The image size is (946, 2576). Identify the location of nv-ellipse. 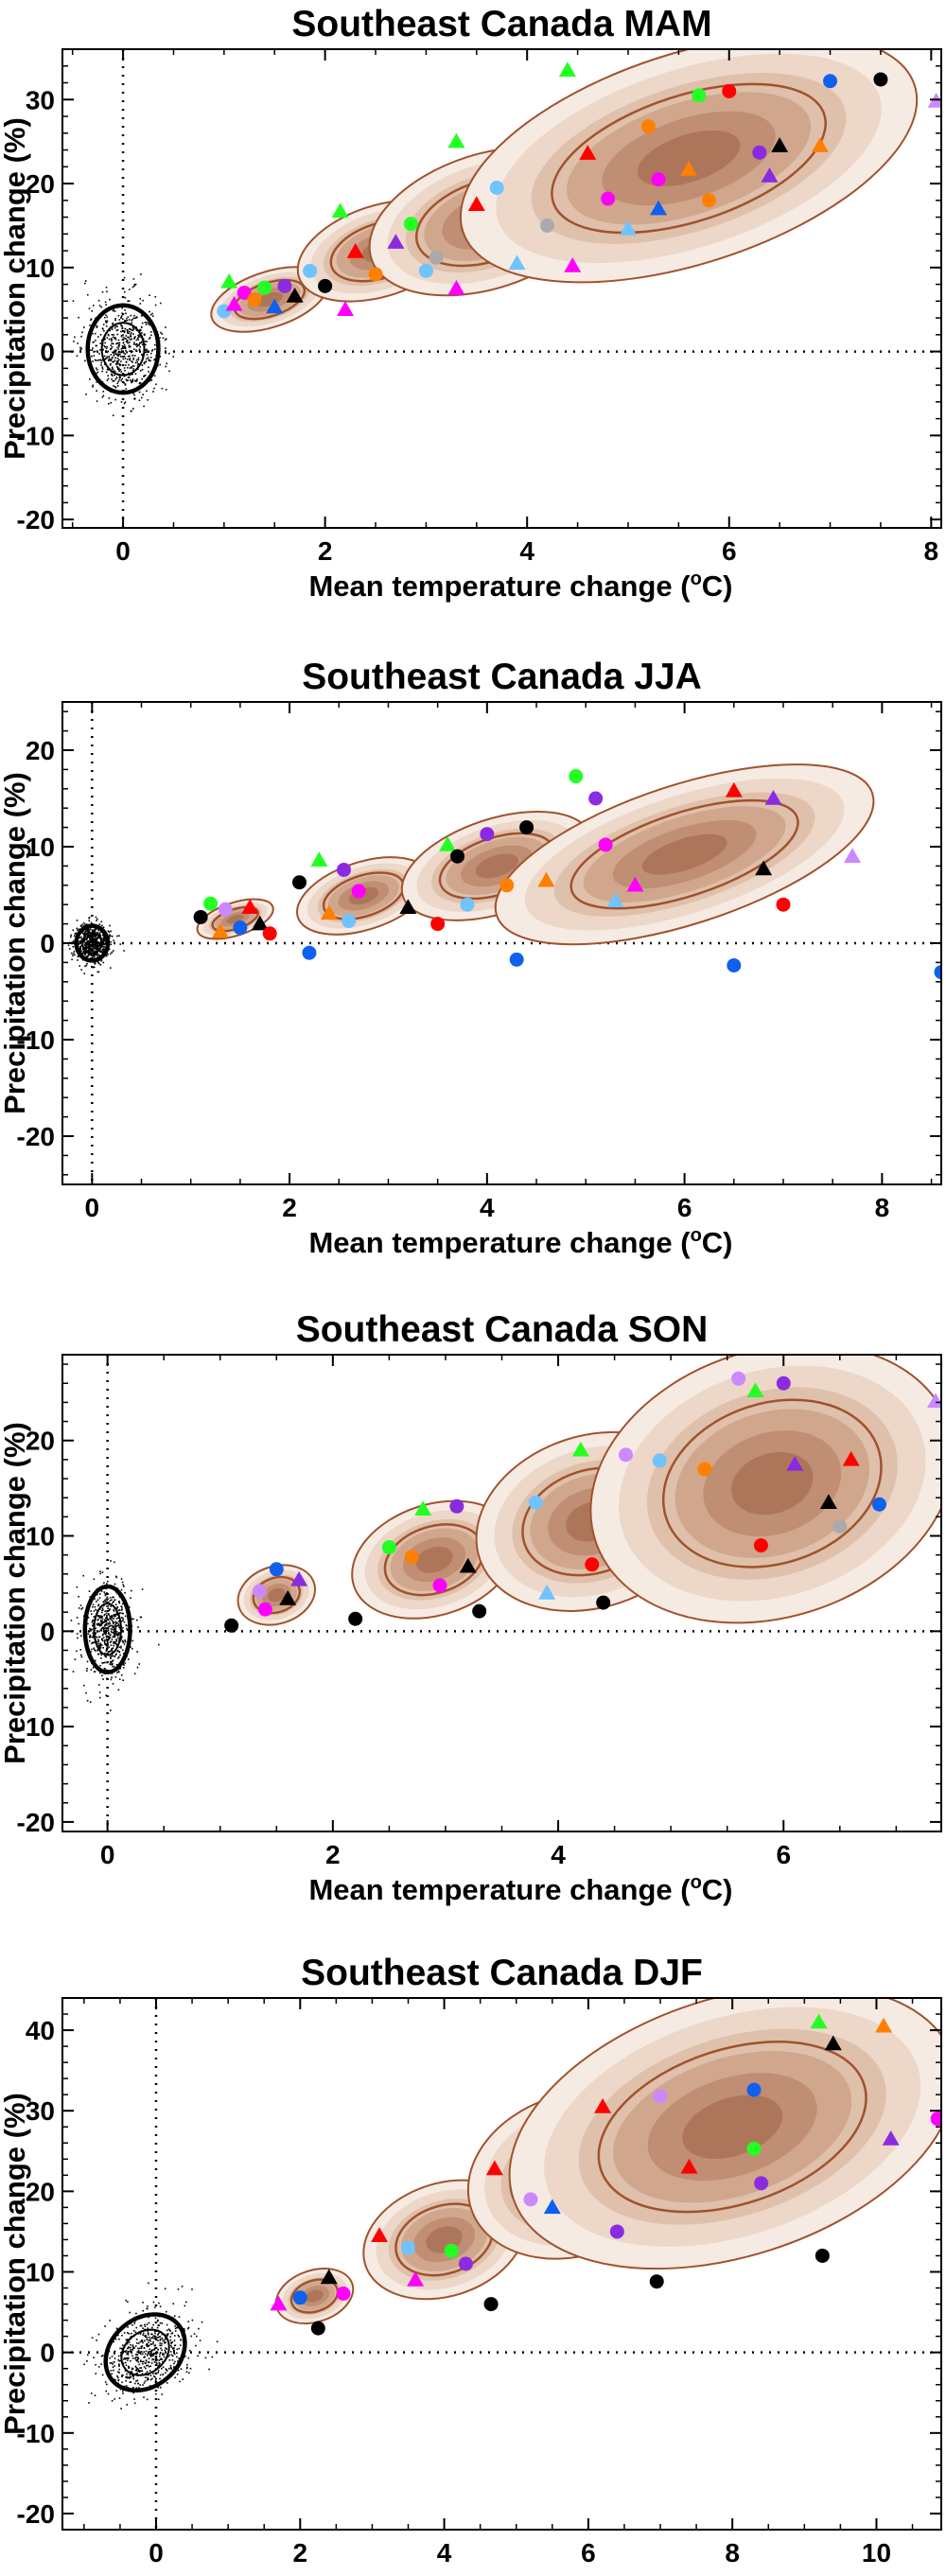
(107, 1629).